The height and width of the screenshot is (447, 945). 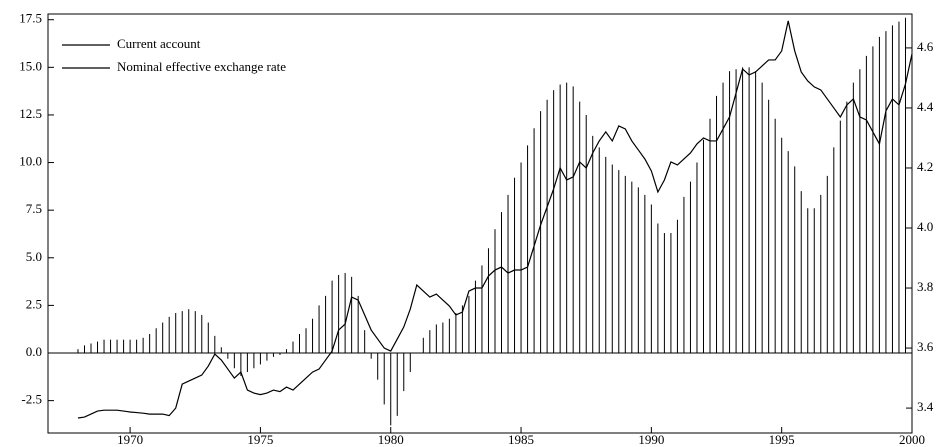 What do you see at coordinates (521, 439) in the screenshot?
I see `x-tick-label: 1985` at bounding box center [521, 439].